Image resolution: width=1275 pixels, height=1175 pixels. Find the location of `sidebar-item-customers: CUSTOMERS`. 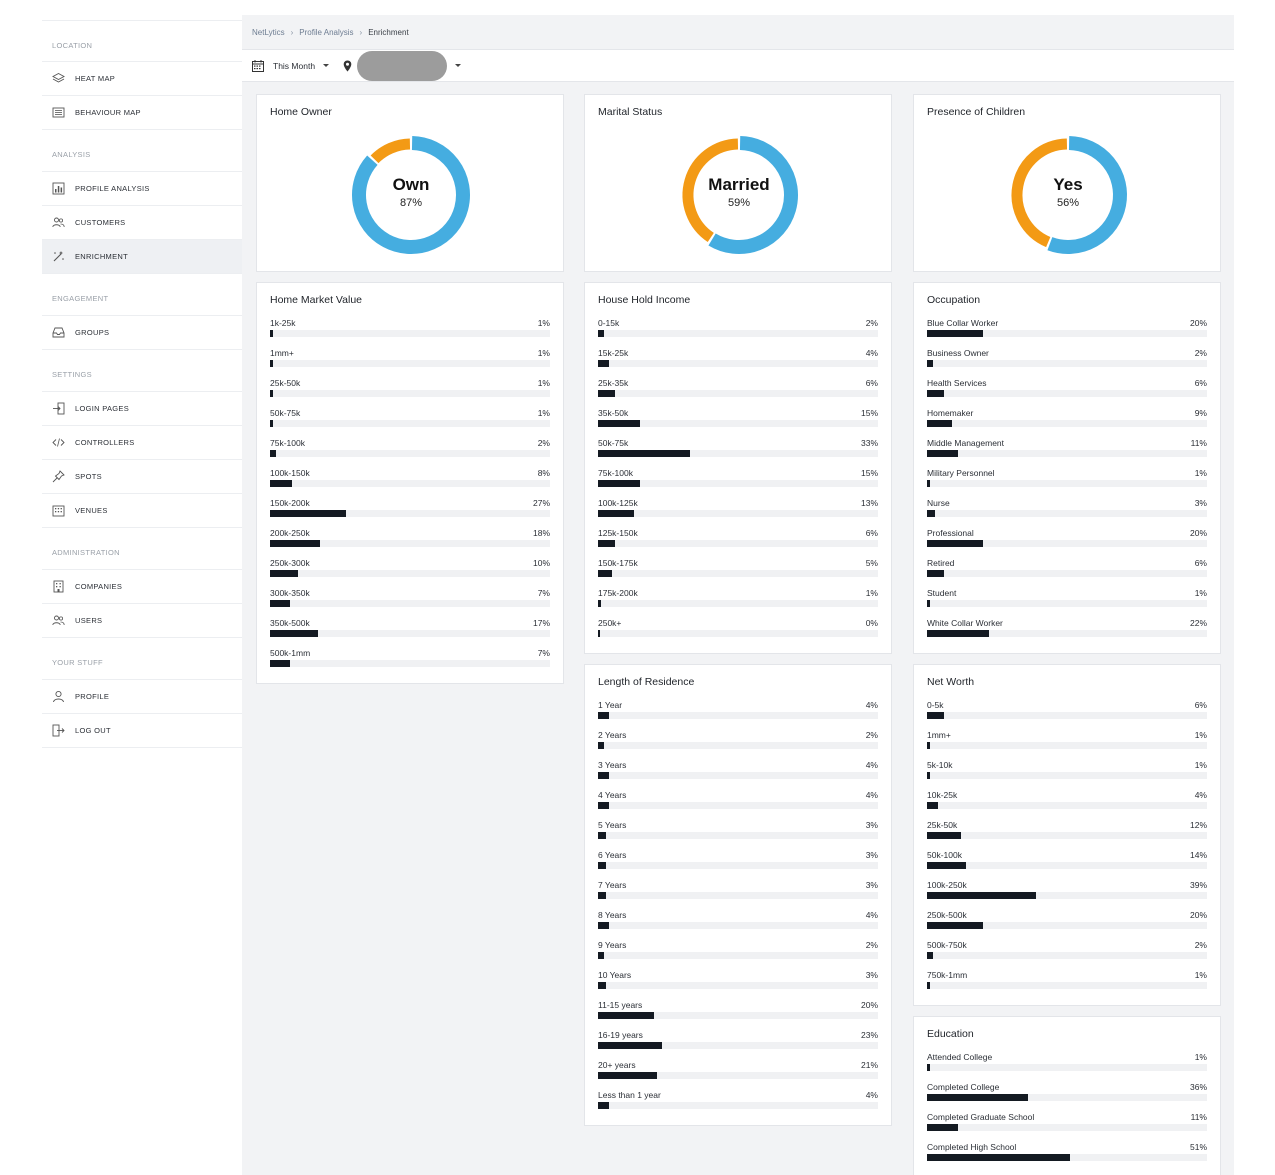

sidebar-item-customers: CUSTOMERS is located at coordinates (142, 223).